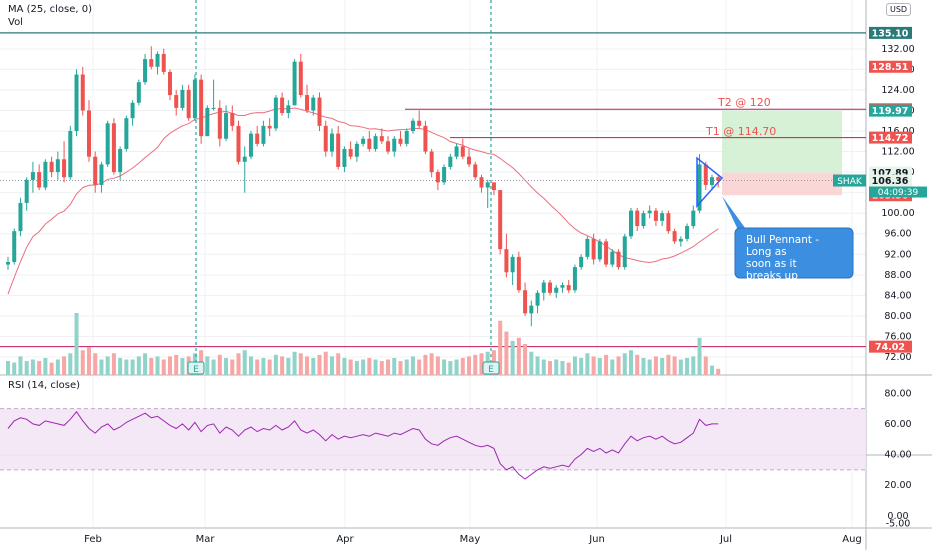 This screenshot has width=932, height=554. Describe the element at coordinates (897, 275) in the screenshot. I see `price-tick-label: 88.00` at that location.